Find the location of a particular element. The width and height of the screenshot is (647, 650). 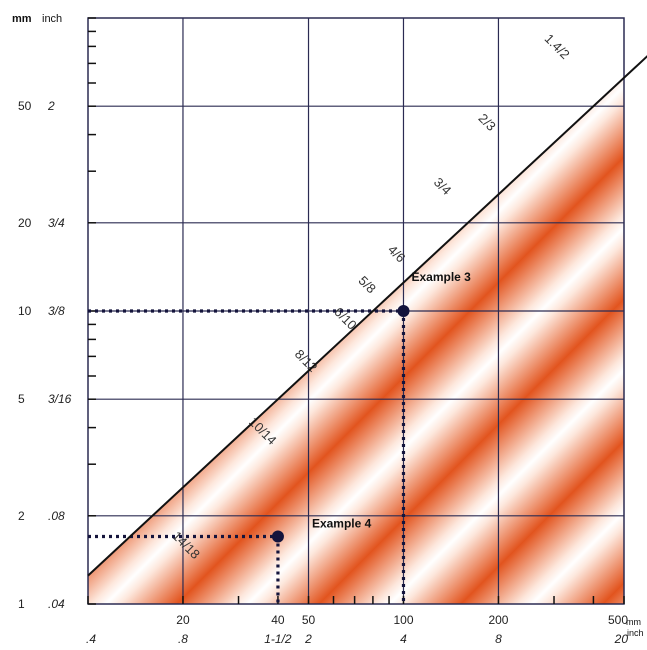

band-label: 4/6 is located at coordinates (396, 253).